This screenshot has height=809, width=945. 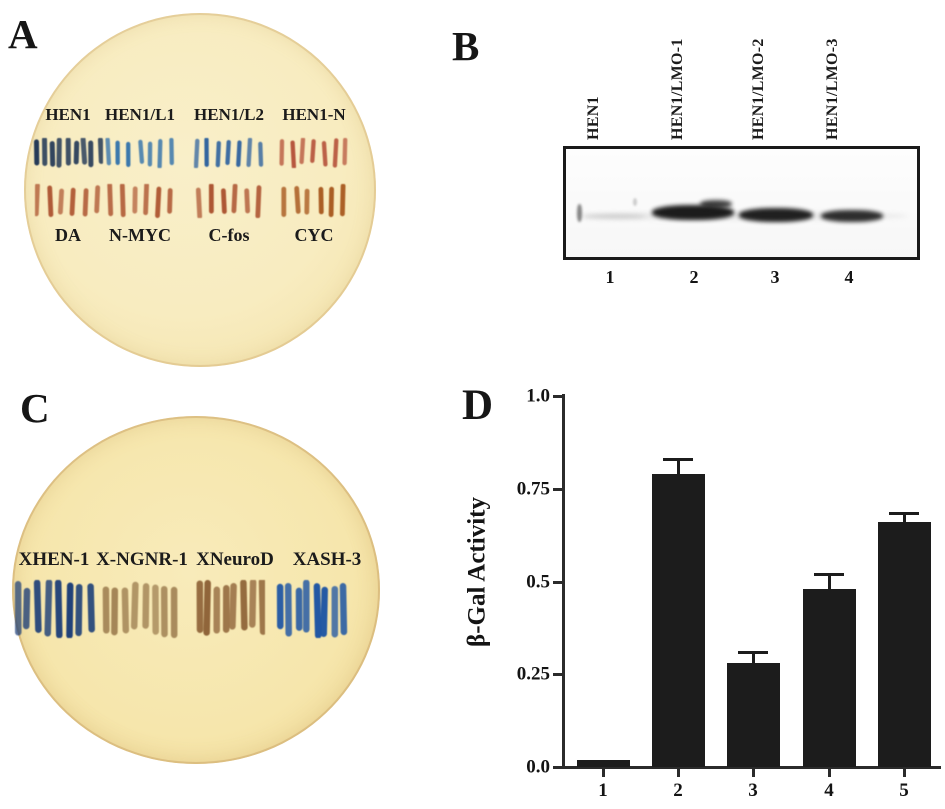 What do you see at coordinates (538, 581) in the screenshot?
I see `y-axis-tick-label: 0.5` at bounding box center [538, 581].